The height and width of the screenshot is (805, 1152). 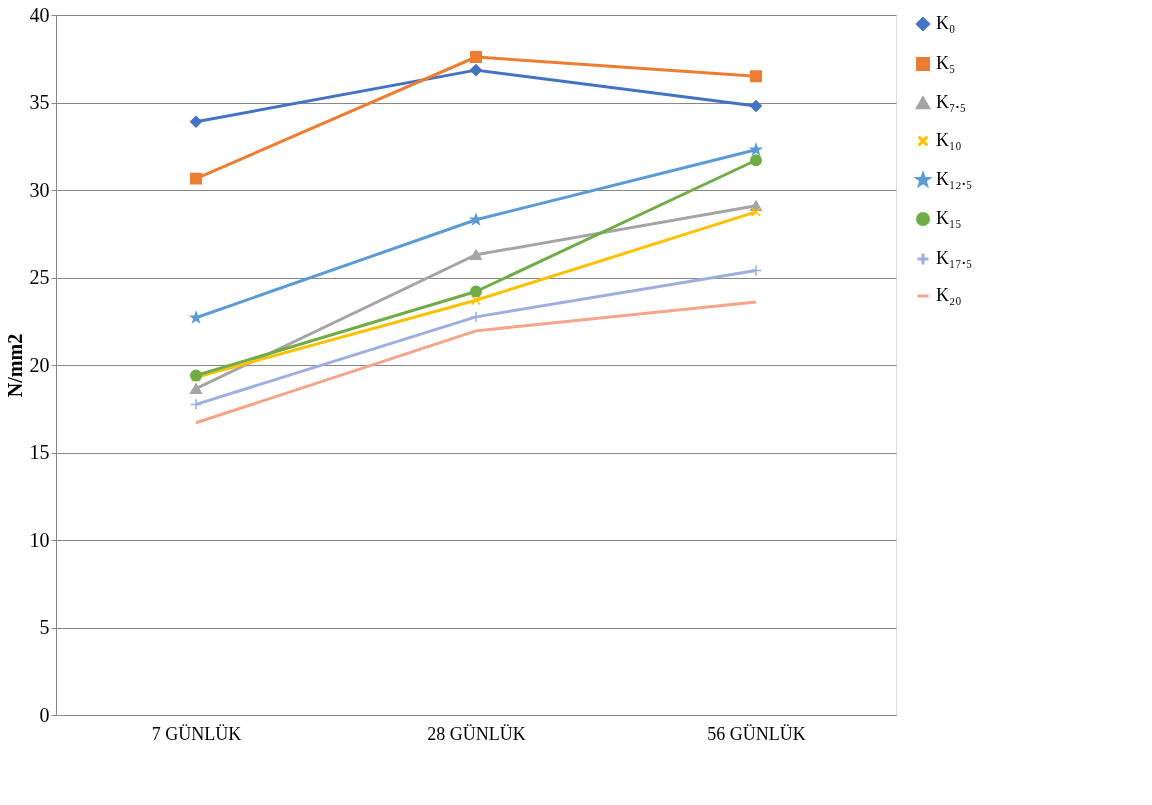 What do you see at coordinates (39, 277) in the screenshot?
I see `y-tick-label: 25` at bounding box center [39, 277].